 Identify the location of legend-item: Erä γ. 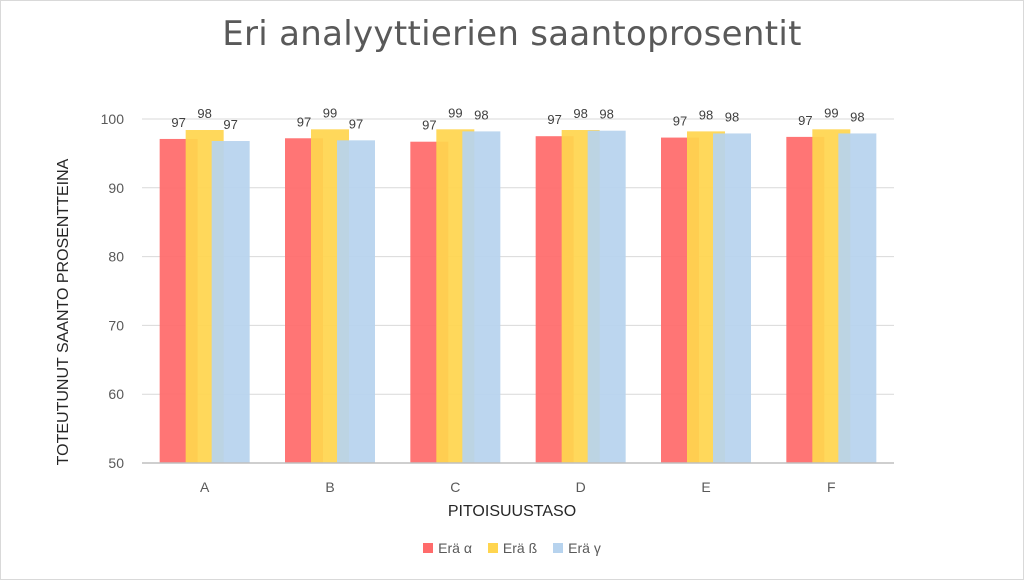
(577, 548).